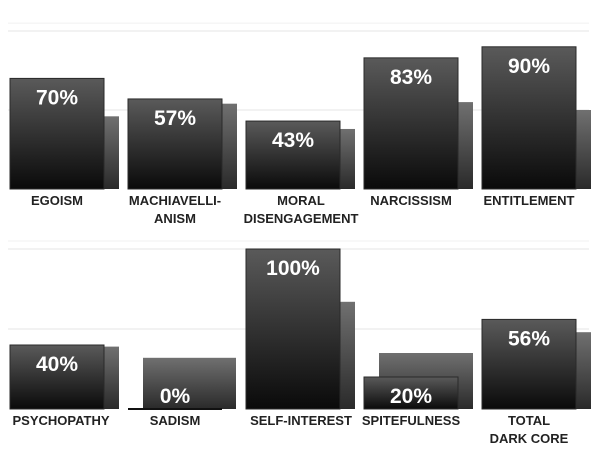 The image size is (597, 470). I want to click on category-label: SPITEFULNESS, so click(411, 420).